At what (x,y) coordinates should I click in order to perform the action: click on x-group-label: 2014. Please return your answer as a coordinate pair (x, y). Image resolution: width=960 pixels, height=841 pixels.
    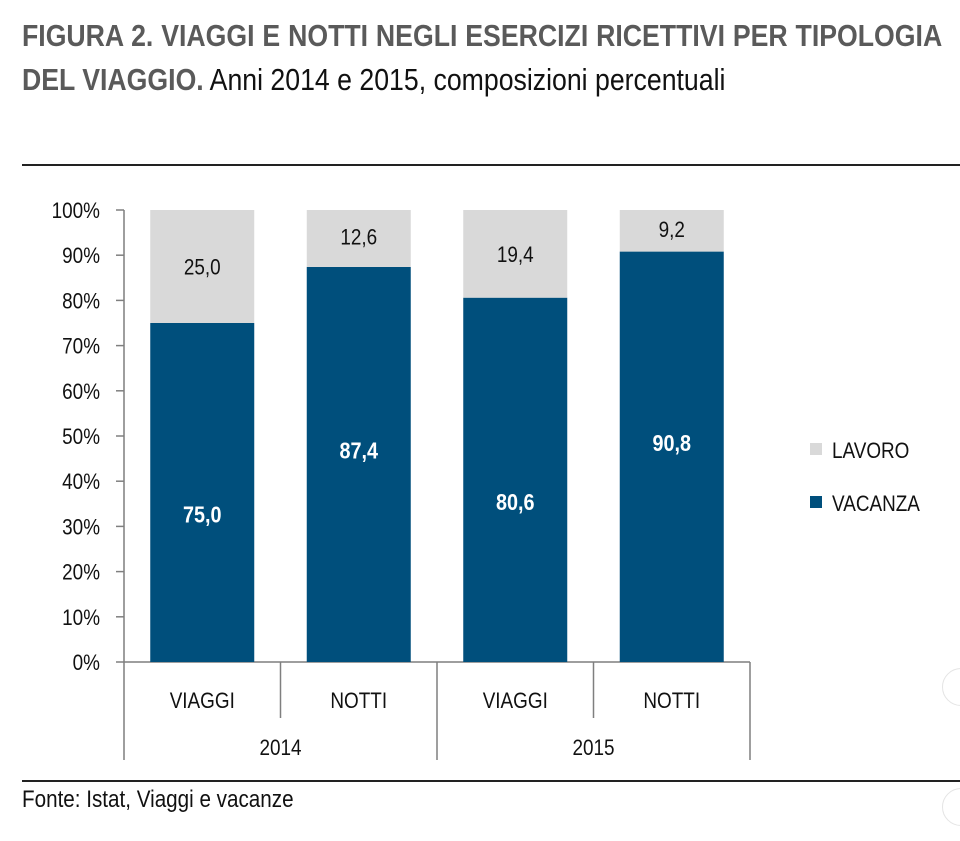
    Looking at the image, I should click on (280, 748).